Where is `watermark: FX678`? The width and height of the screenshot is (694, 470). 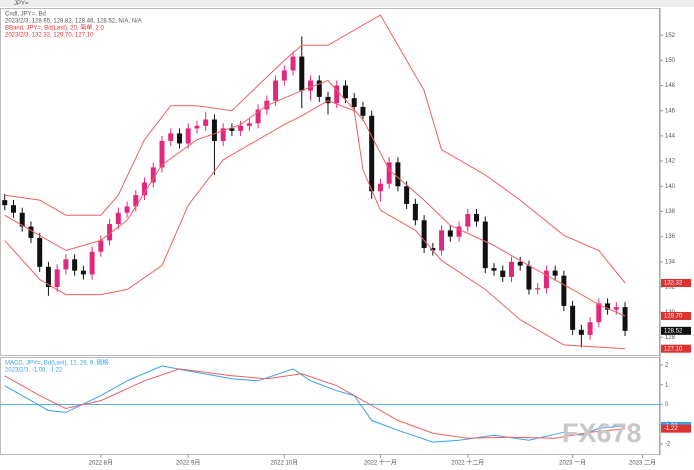
watermark: FX678 is located at coordinates (602, 433).